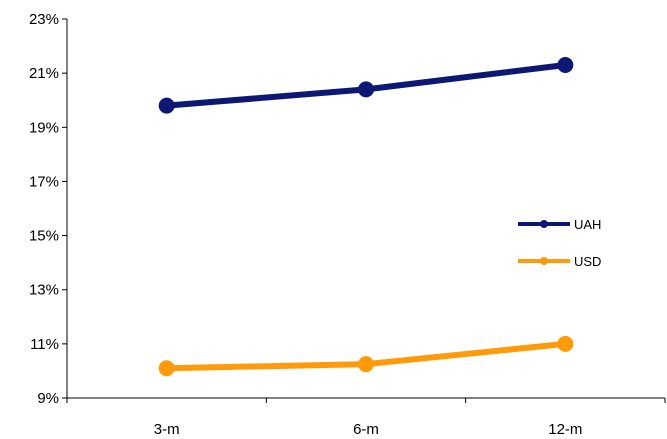 The height and width of the screenshot is (439, 667). Describe the element at coordinates (44, 236) in the screenshot. I see `y-tick-label: 15%` at that location.